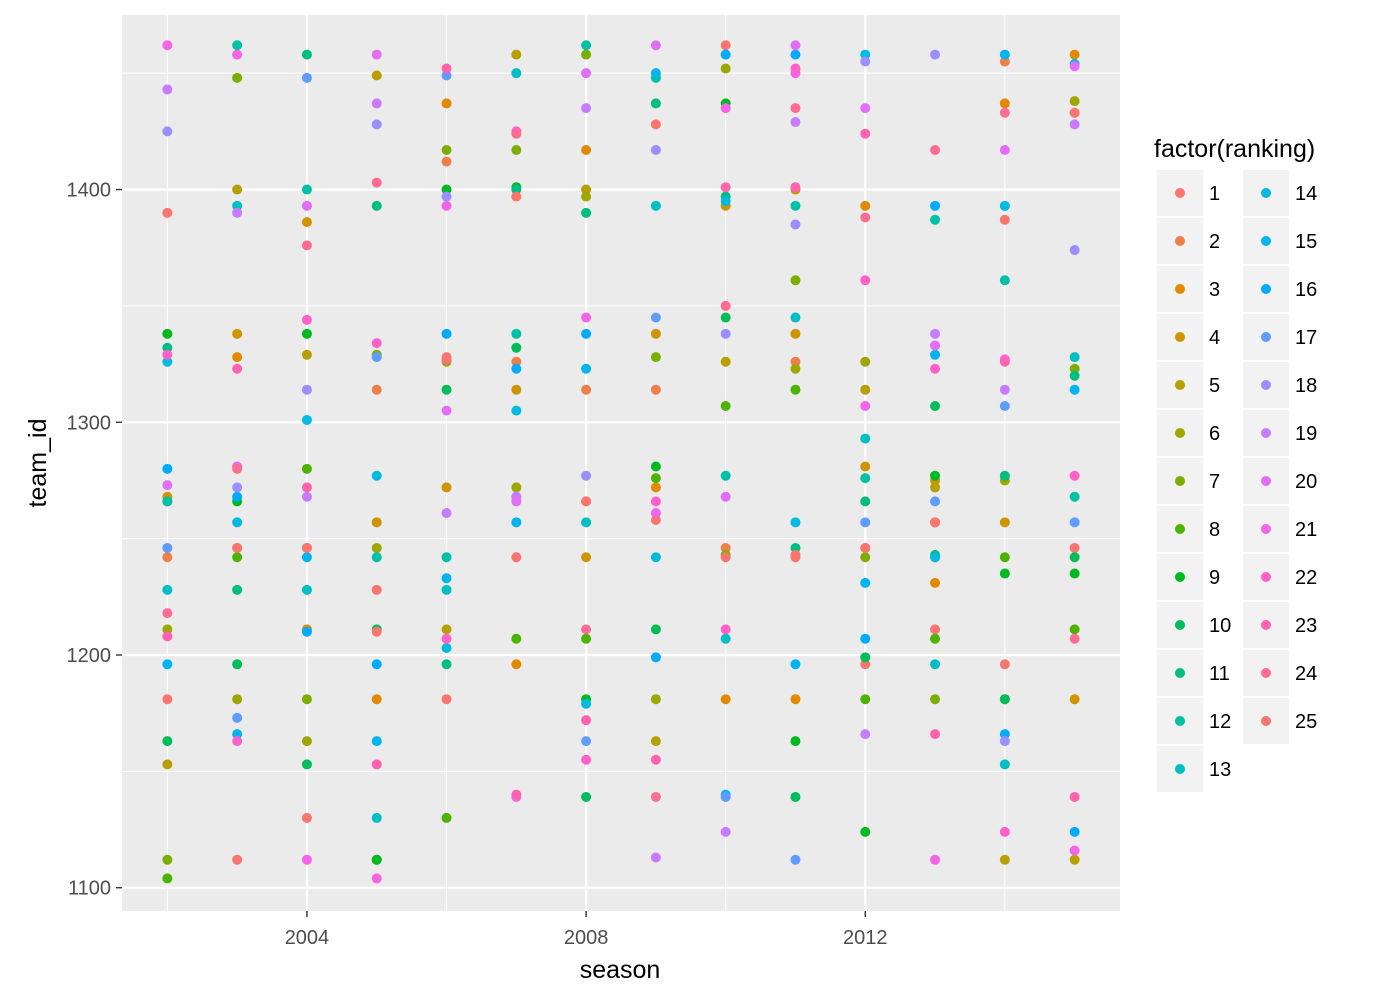 Image resolution: width=1400 pixels, height=1000 pixels. What do you see at coordinates (1306, 242) in the screenshot?
I see `legend-label: 15` at bounding box center [1306, 242].